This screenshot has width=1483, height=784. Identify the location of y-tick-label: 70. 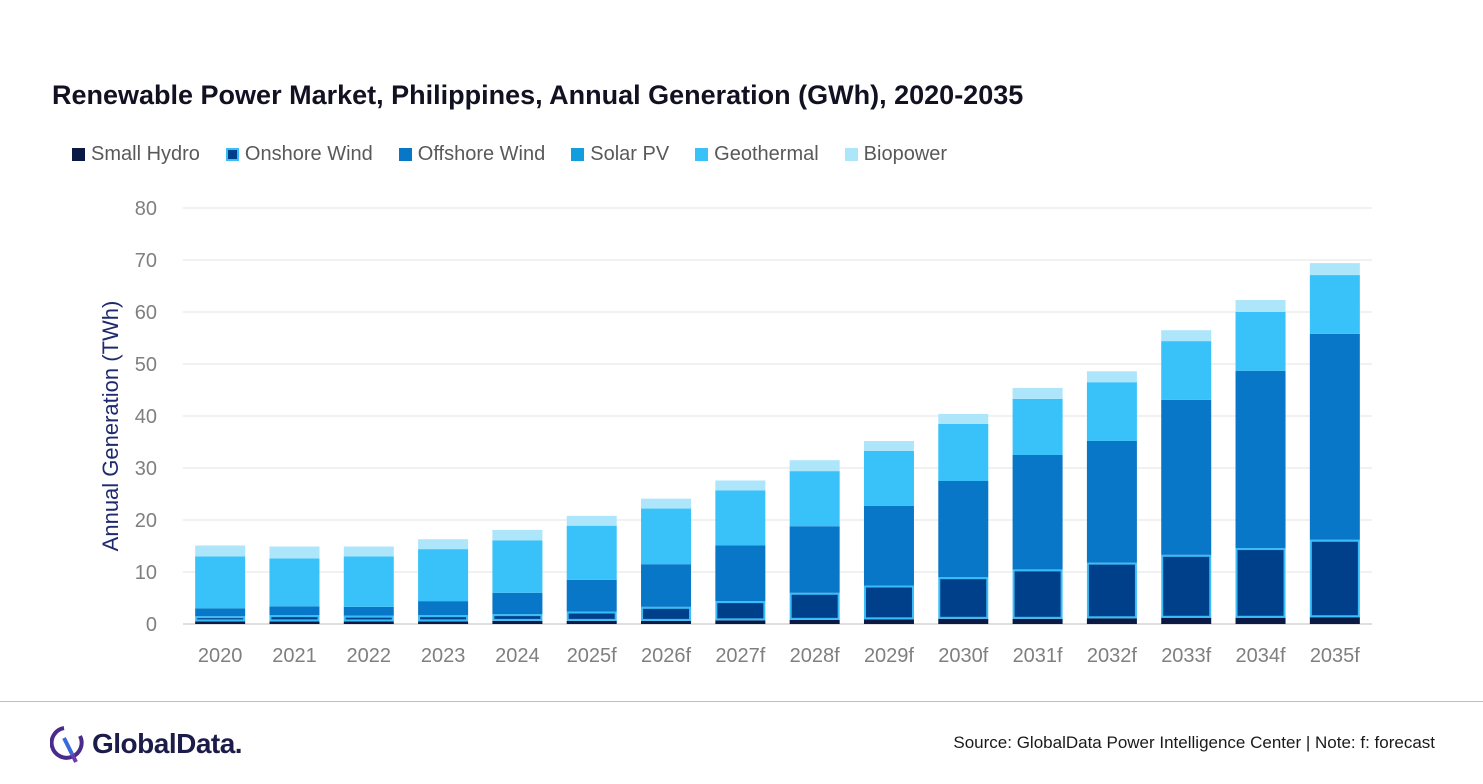
(146, 261).